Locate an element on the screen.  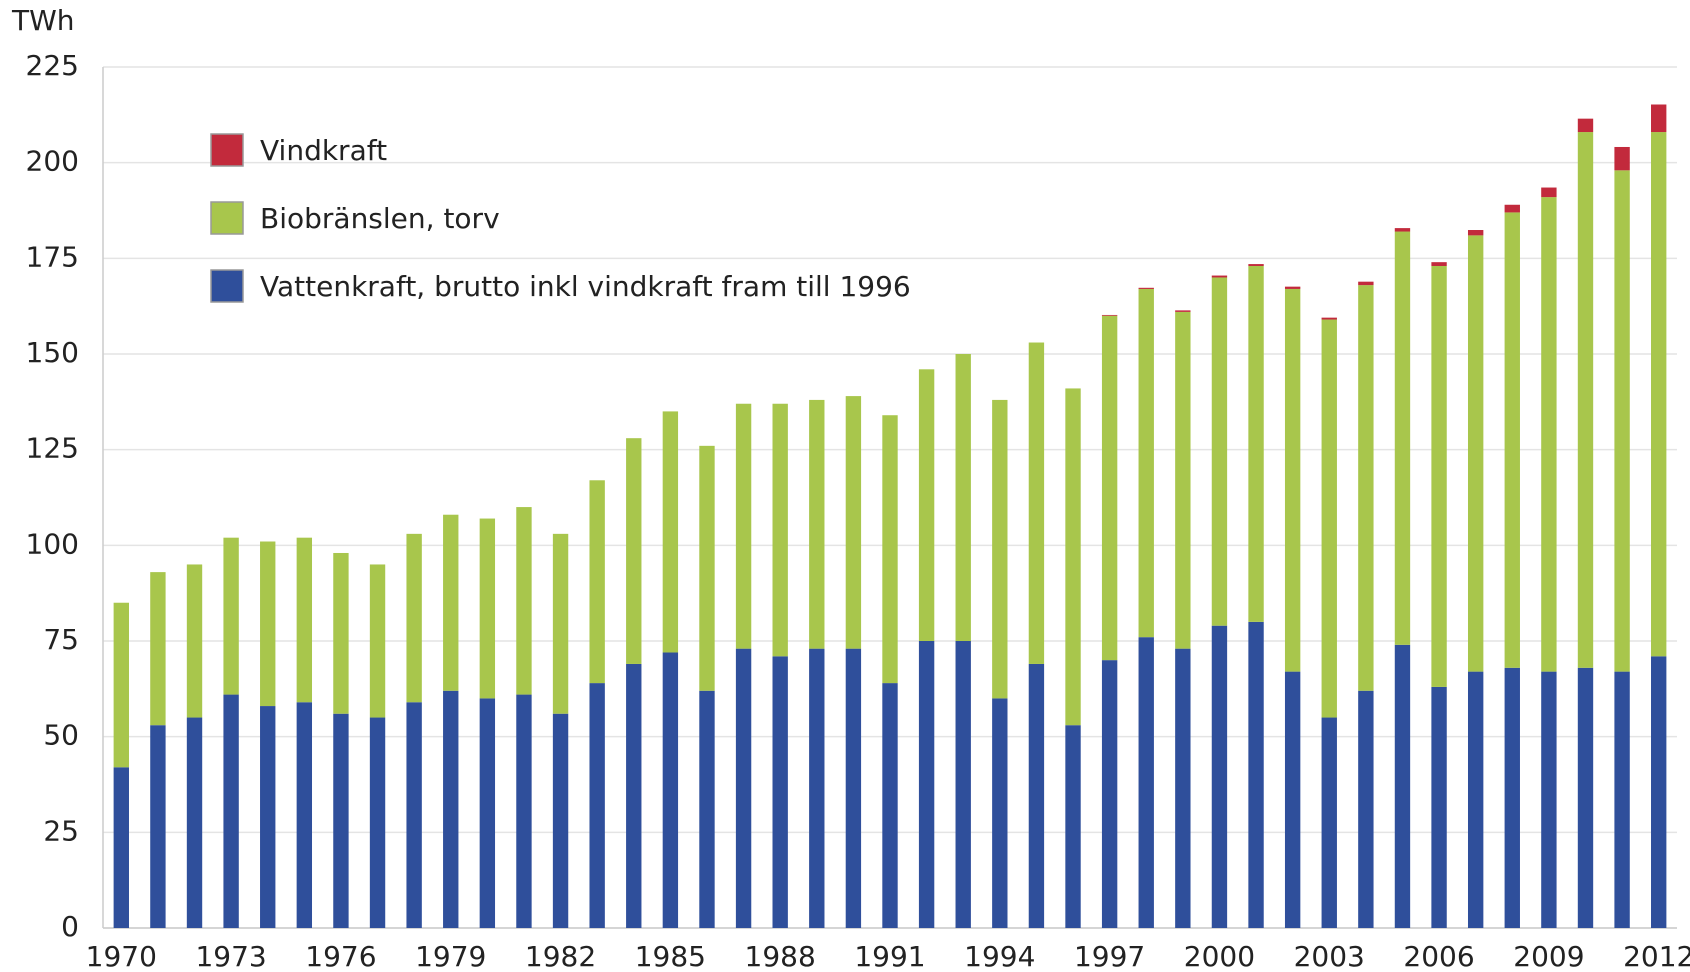
x-tick-label: 2003 is located at coordinates (1329, 956).